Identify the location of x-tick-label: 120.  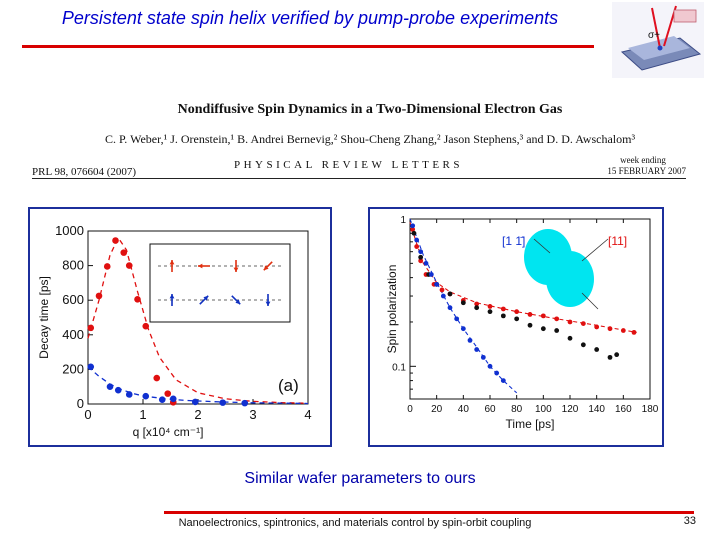
(570, 409).